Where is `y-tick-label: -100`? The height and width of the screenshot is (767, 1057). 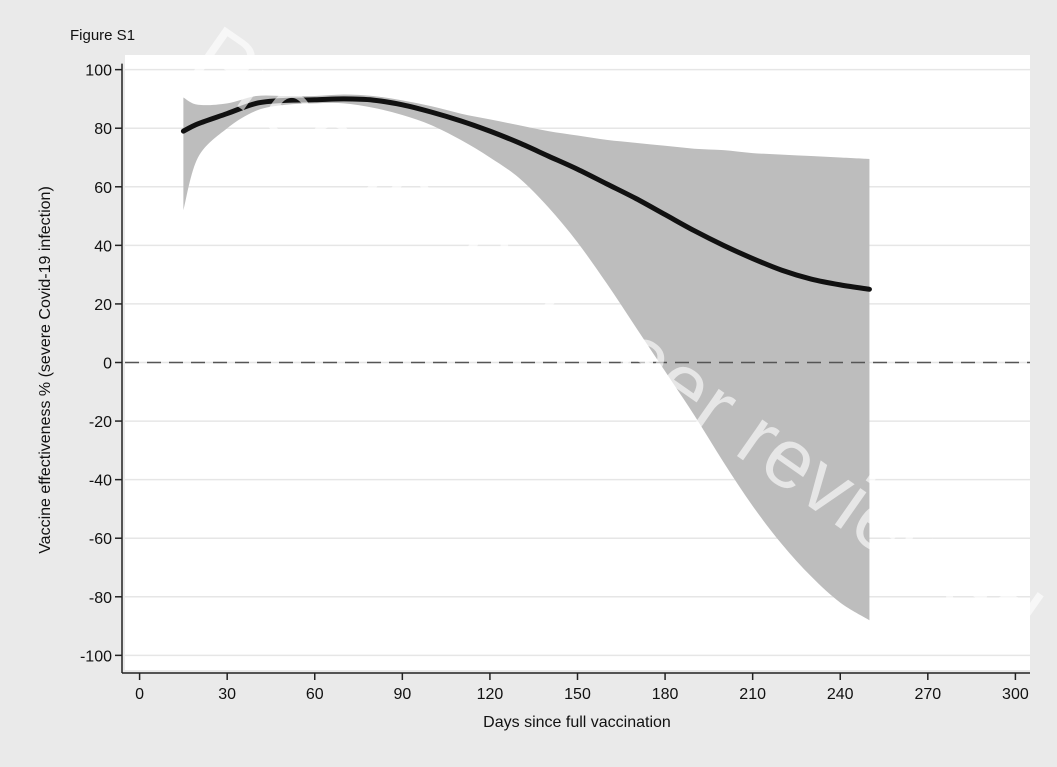 y-tick-label: -100 is located at coordinates (96, 656).